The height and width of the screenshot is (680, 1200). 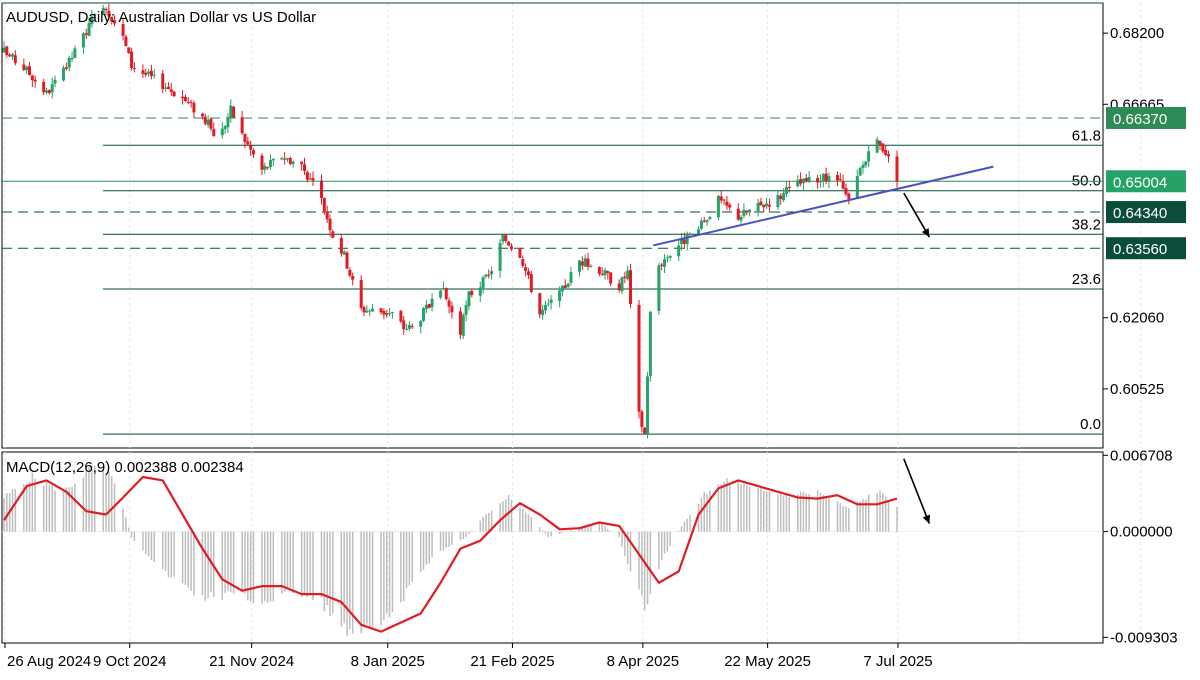 I want to click on price-level-badge-label: 0.64340, so click(x=1140, y=213).